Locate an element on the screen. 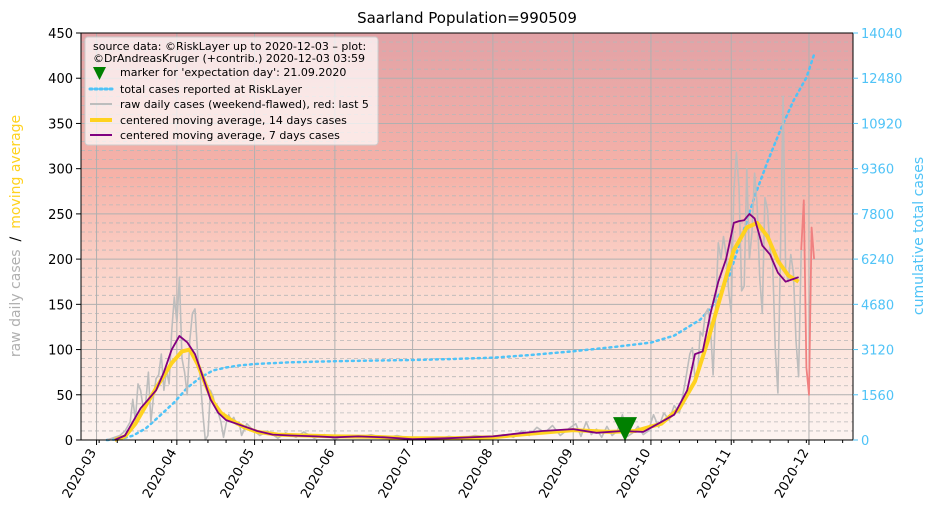 The height and width of the screenshot is (516, 937). left-tick-label: 0 is located at coordinates (69, 441).